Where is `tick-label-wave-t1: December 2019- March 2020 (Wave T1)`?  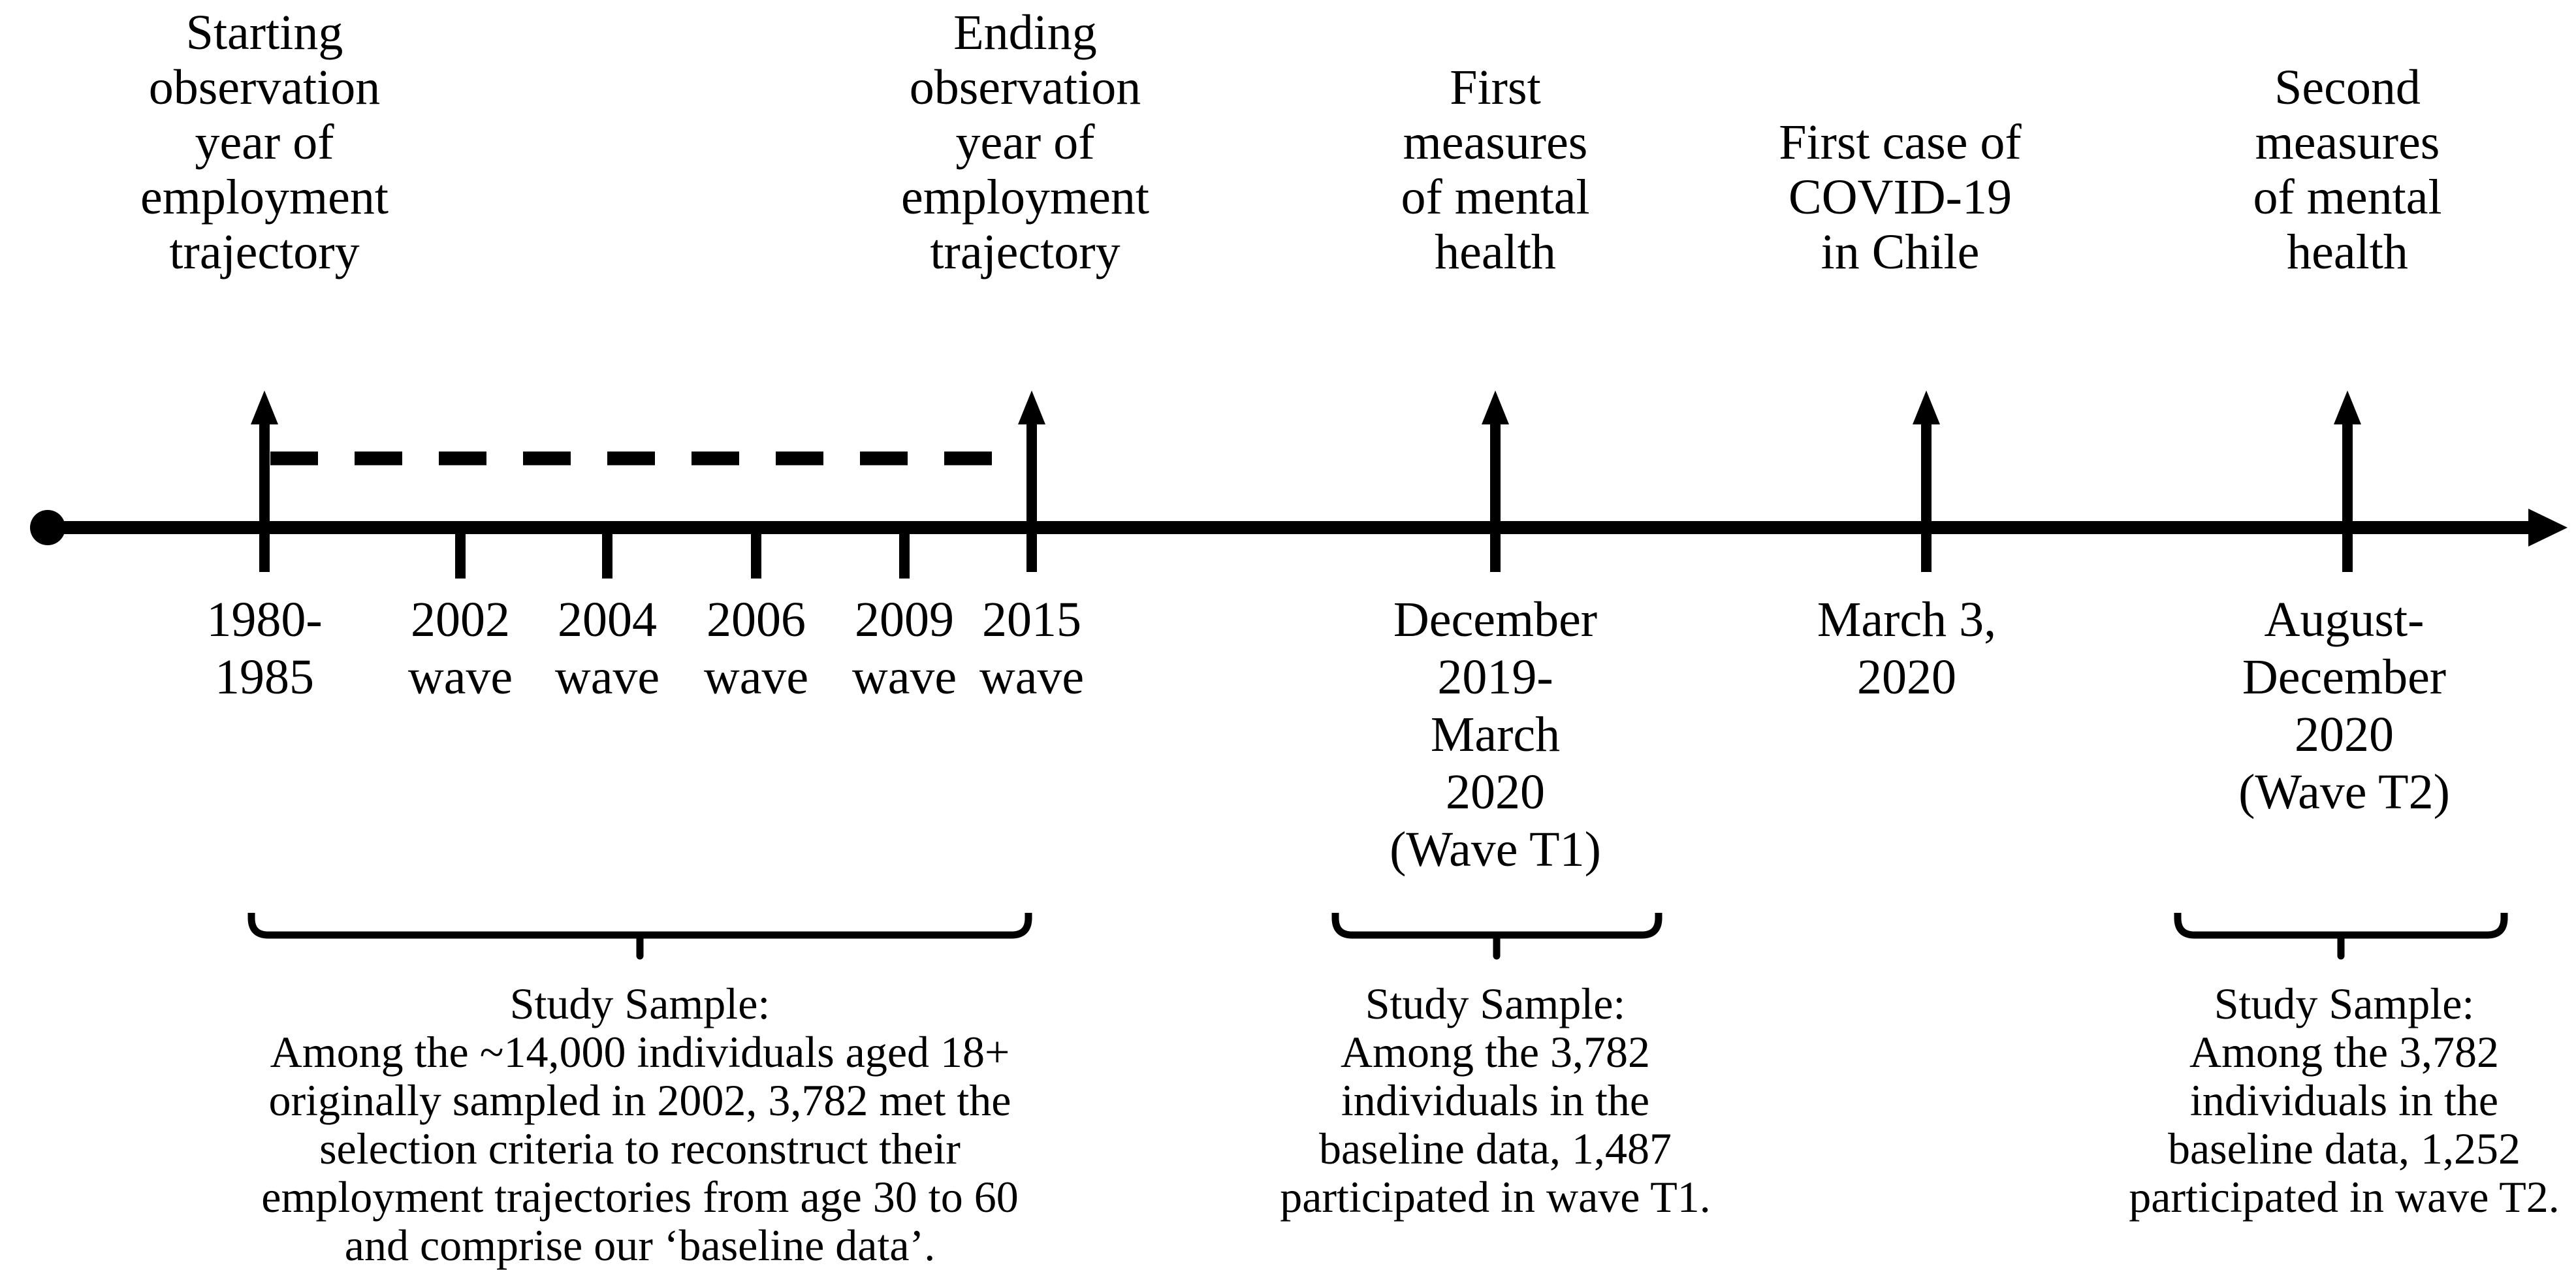
tick-label-wave-t1: December 2019- March 2020 (Wave T1) is located at coordinates (1495, 734).